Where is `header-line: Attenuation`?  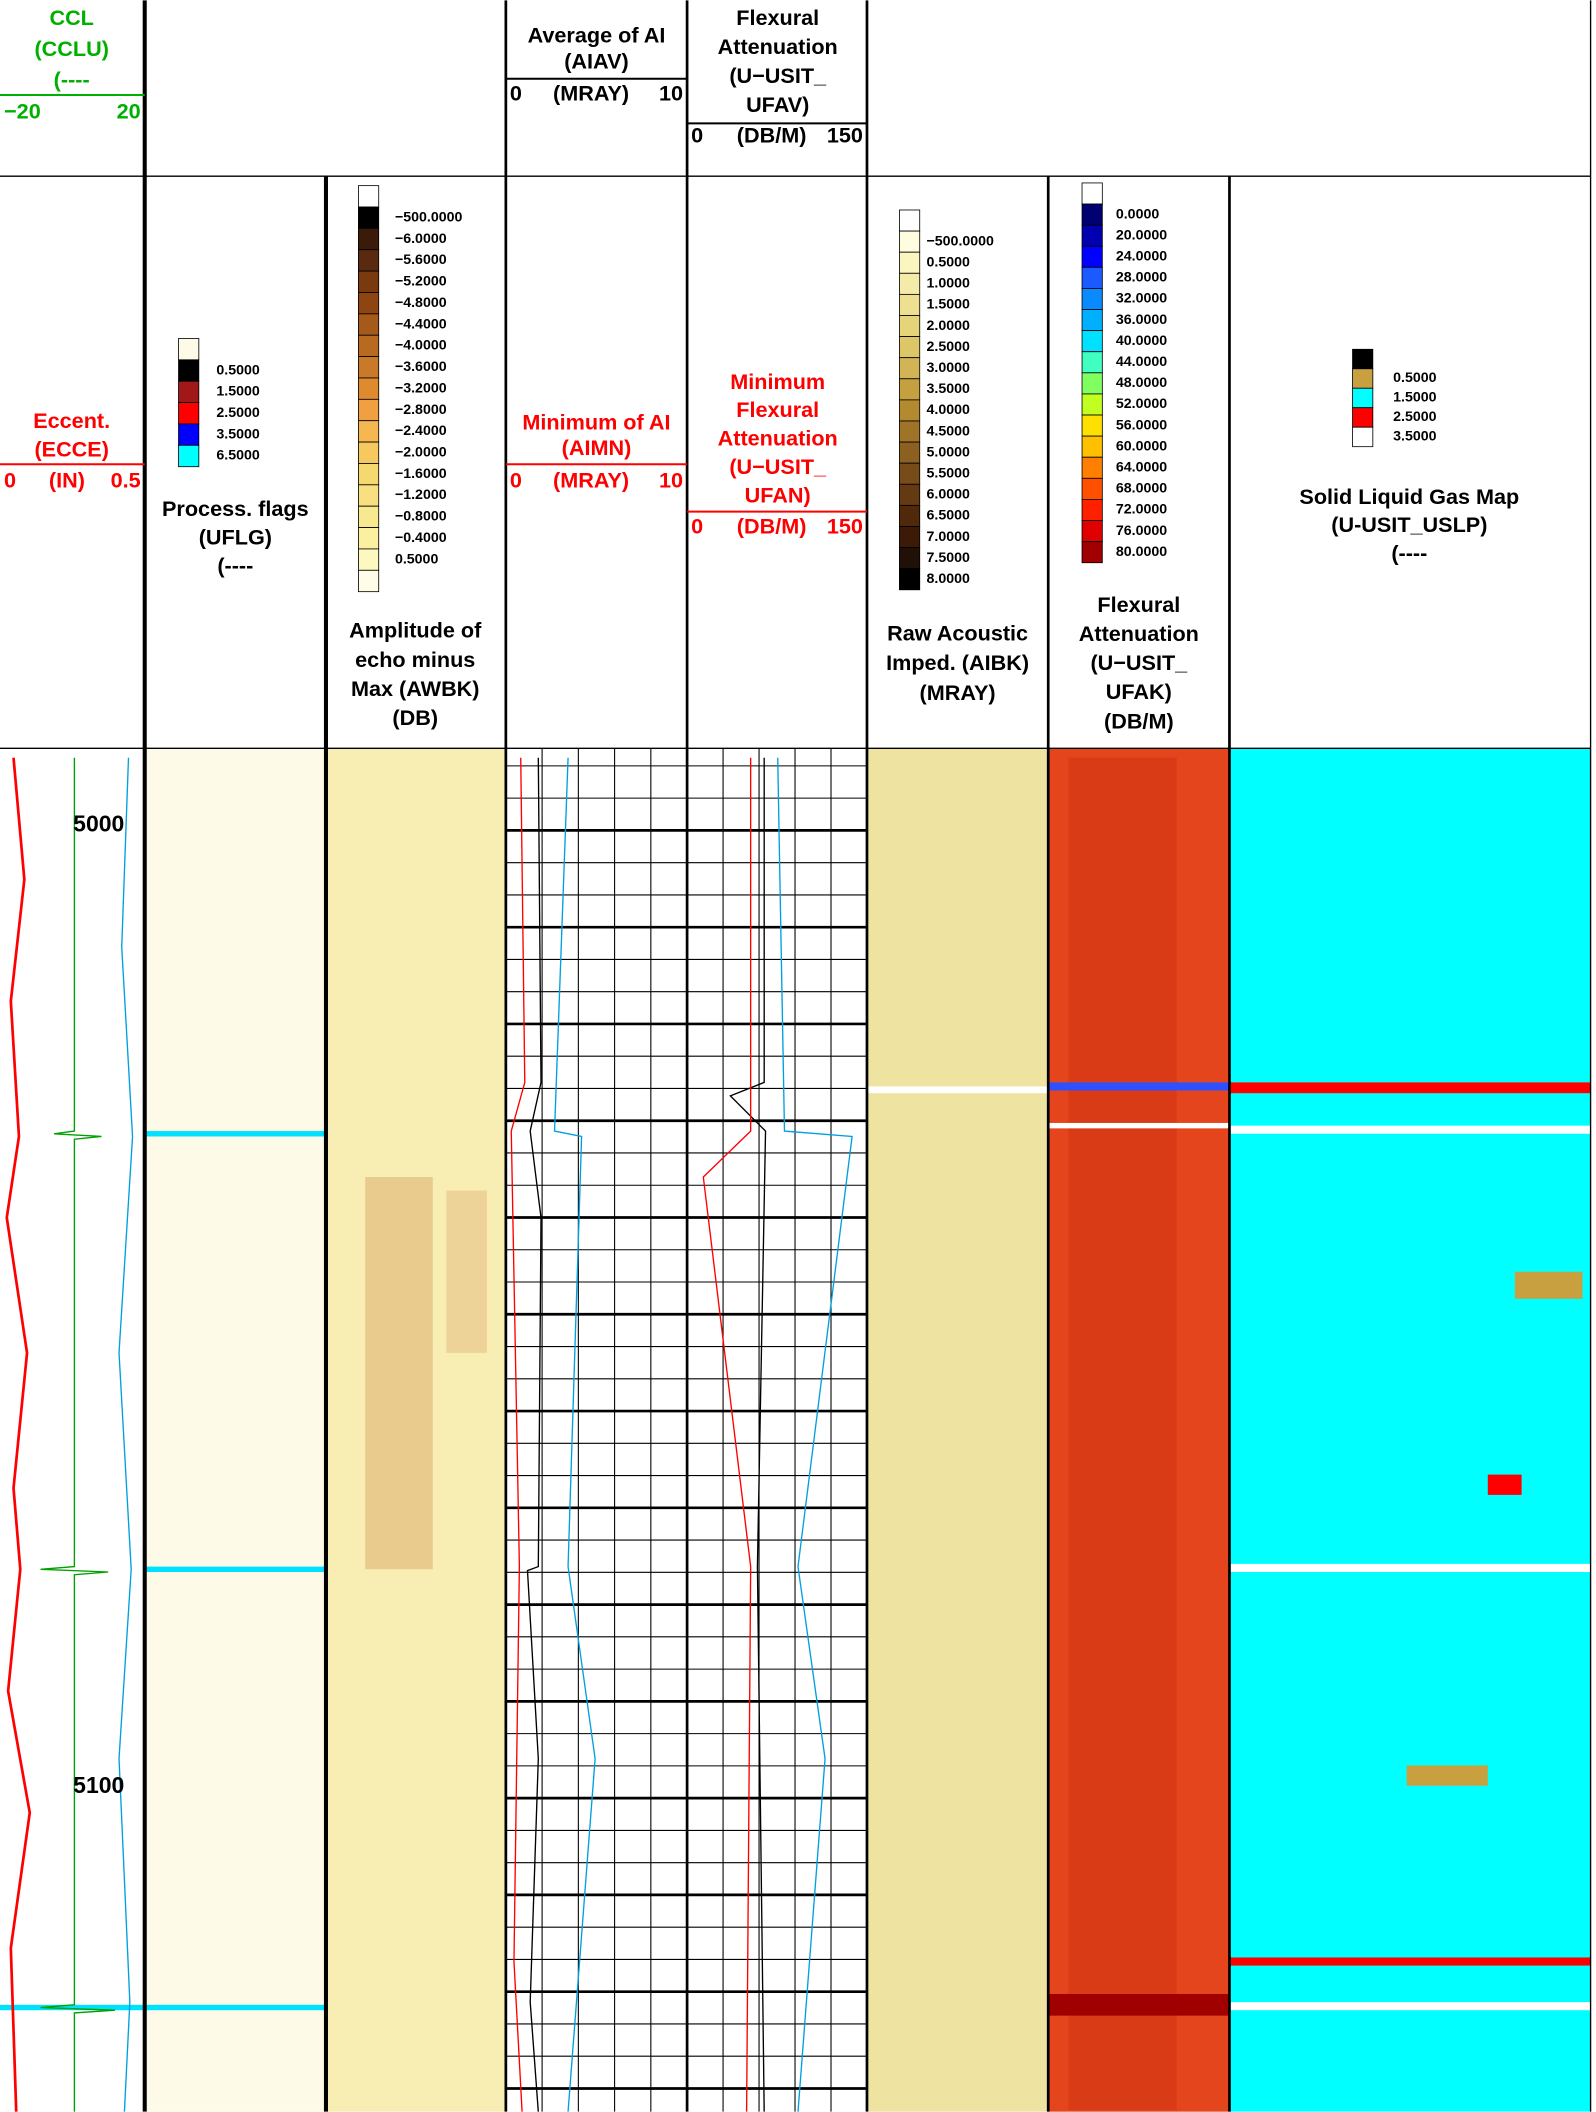 header-line: Attenuation is located at coordinates (1139, 633).